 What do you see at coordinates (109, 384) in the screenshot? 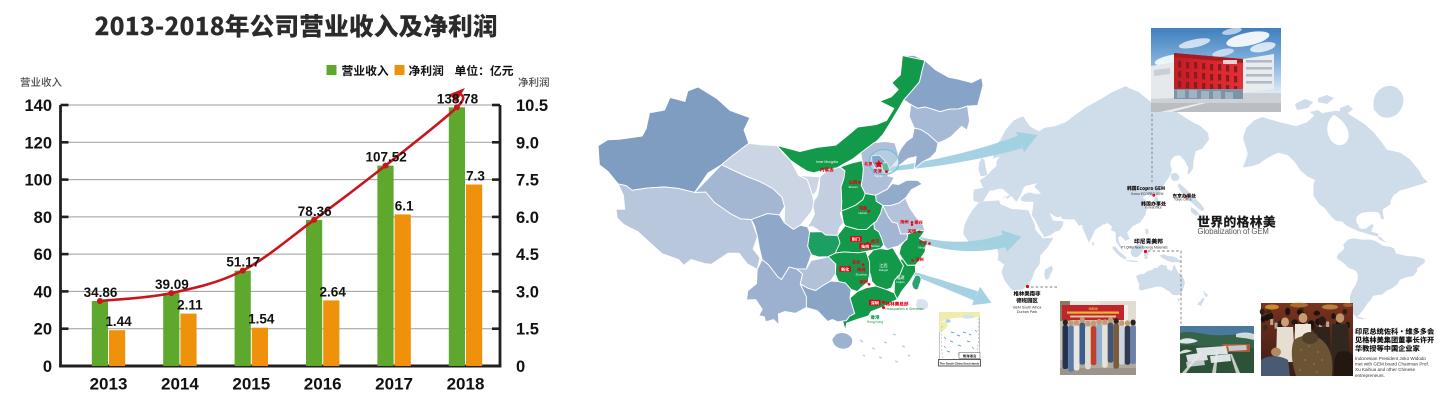
I see `svg-text: 2013` at bounding box center [109, 384].